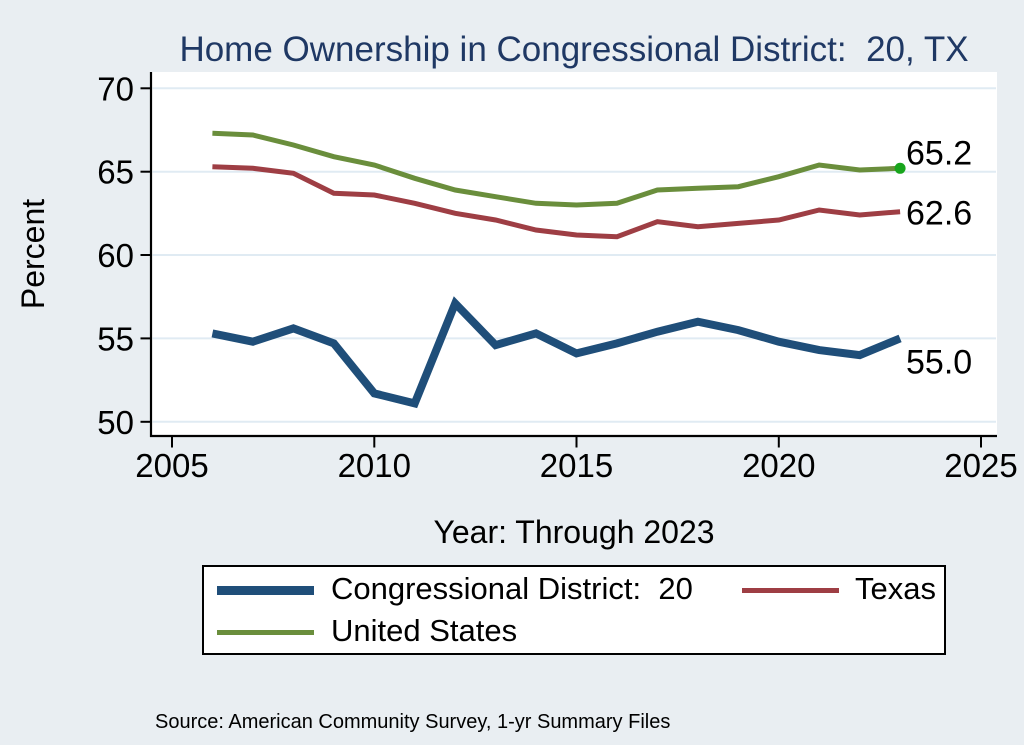 The image size is (1024, 745). Describe the element at coordinates (33, 254) in the screenshot. I see `y-axis-title: Percent` at that location.